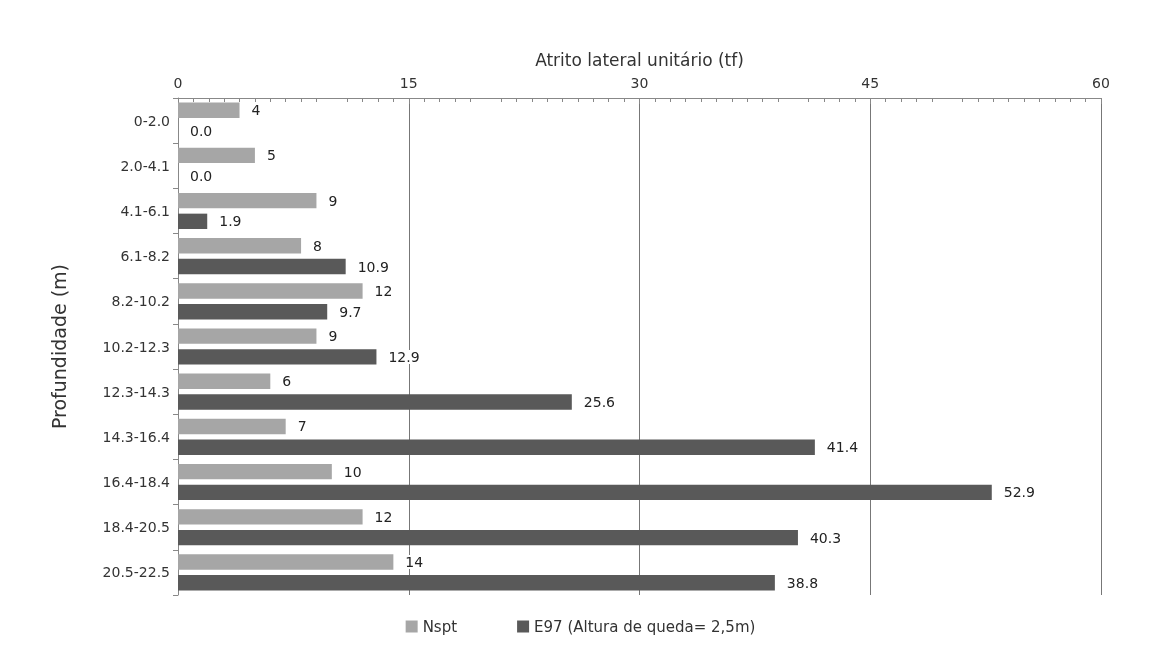  I want to click on y-tick-label: 20.5-22.5, so click(136, 572).